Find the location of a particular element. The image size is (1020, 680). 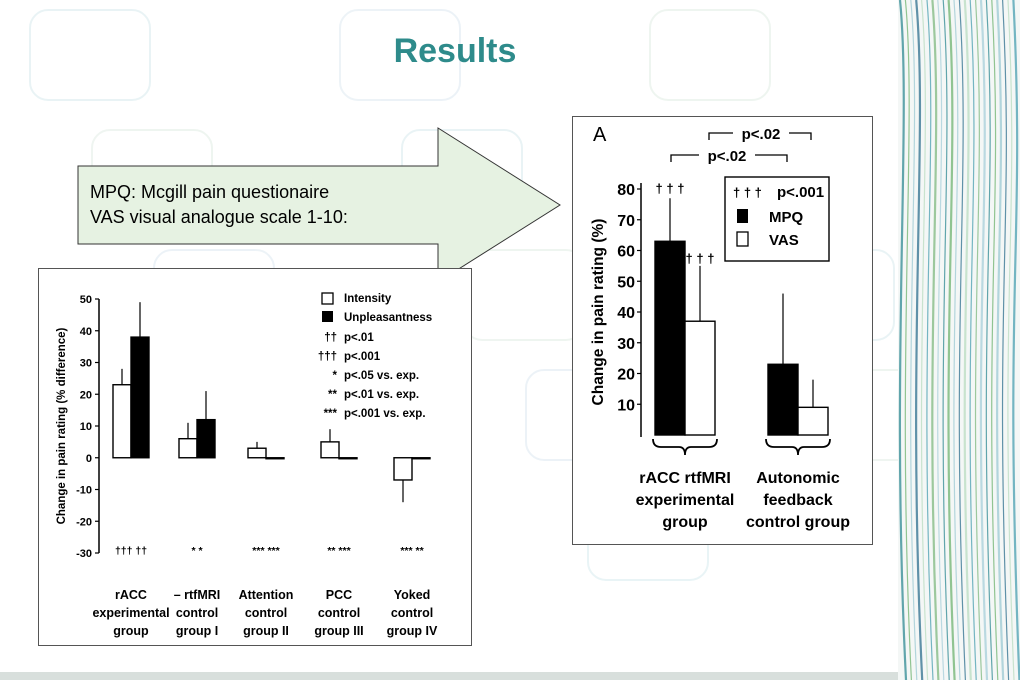

category-label: group III is located at coordinates (338, 631).